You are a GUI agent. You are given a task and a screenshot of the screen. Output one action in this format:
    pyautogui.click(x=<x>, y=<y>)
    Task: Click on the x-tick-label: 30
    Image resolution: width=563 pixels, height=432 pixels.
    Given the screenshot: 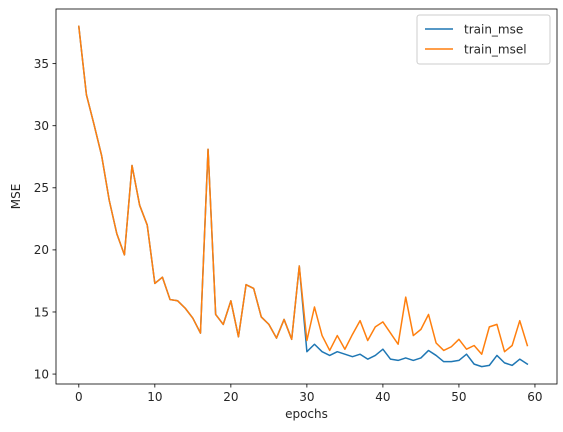 What is the action you would take?
    pyautogui.click(x=306, y=397)
    